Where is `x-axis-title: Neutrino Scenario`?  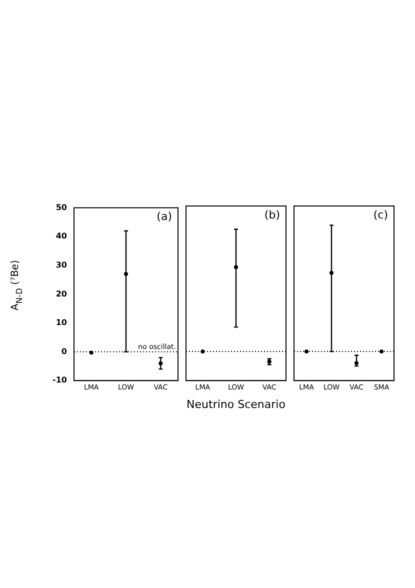
x-axis-title: Neutrino Scenario is located at coordinates (236, 404).